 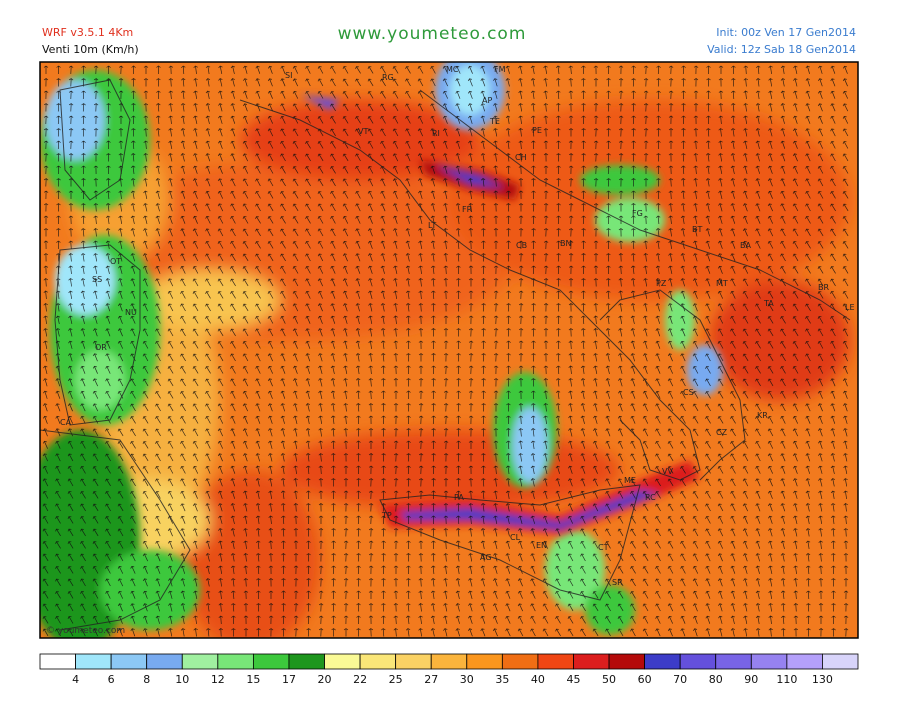 What do you see at coordinates (85, 631) in the screenshot?
I see `watermark: © youmeteo.com` at bounding box center [85, 631].